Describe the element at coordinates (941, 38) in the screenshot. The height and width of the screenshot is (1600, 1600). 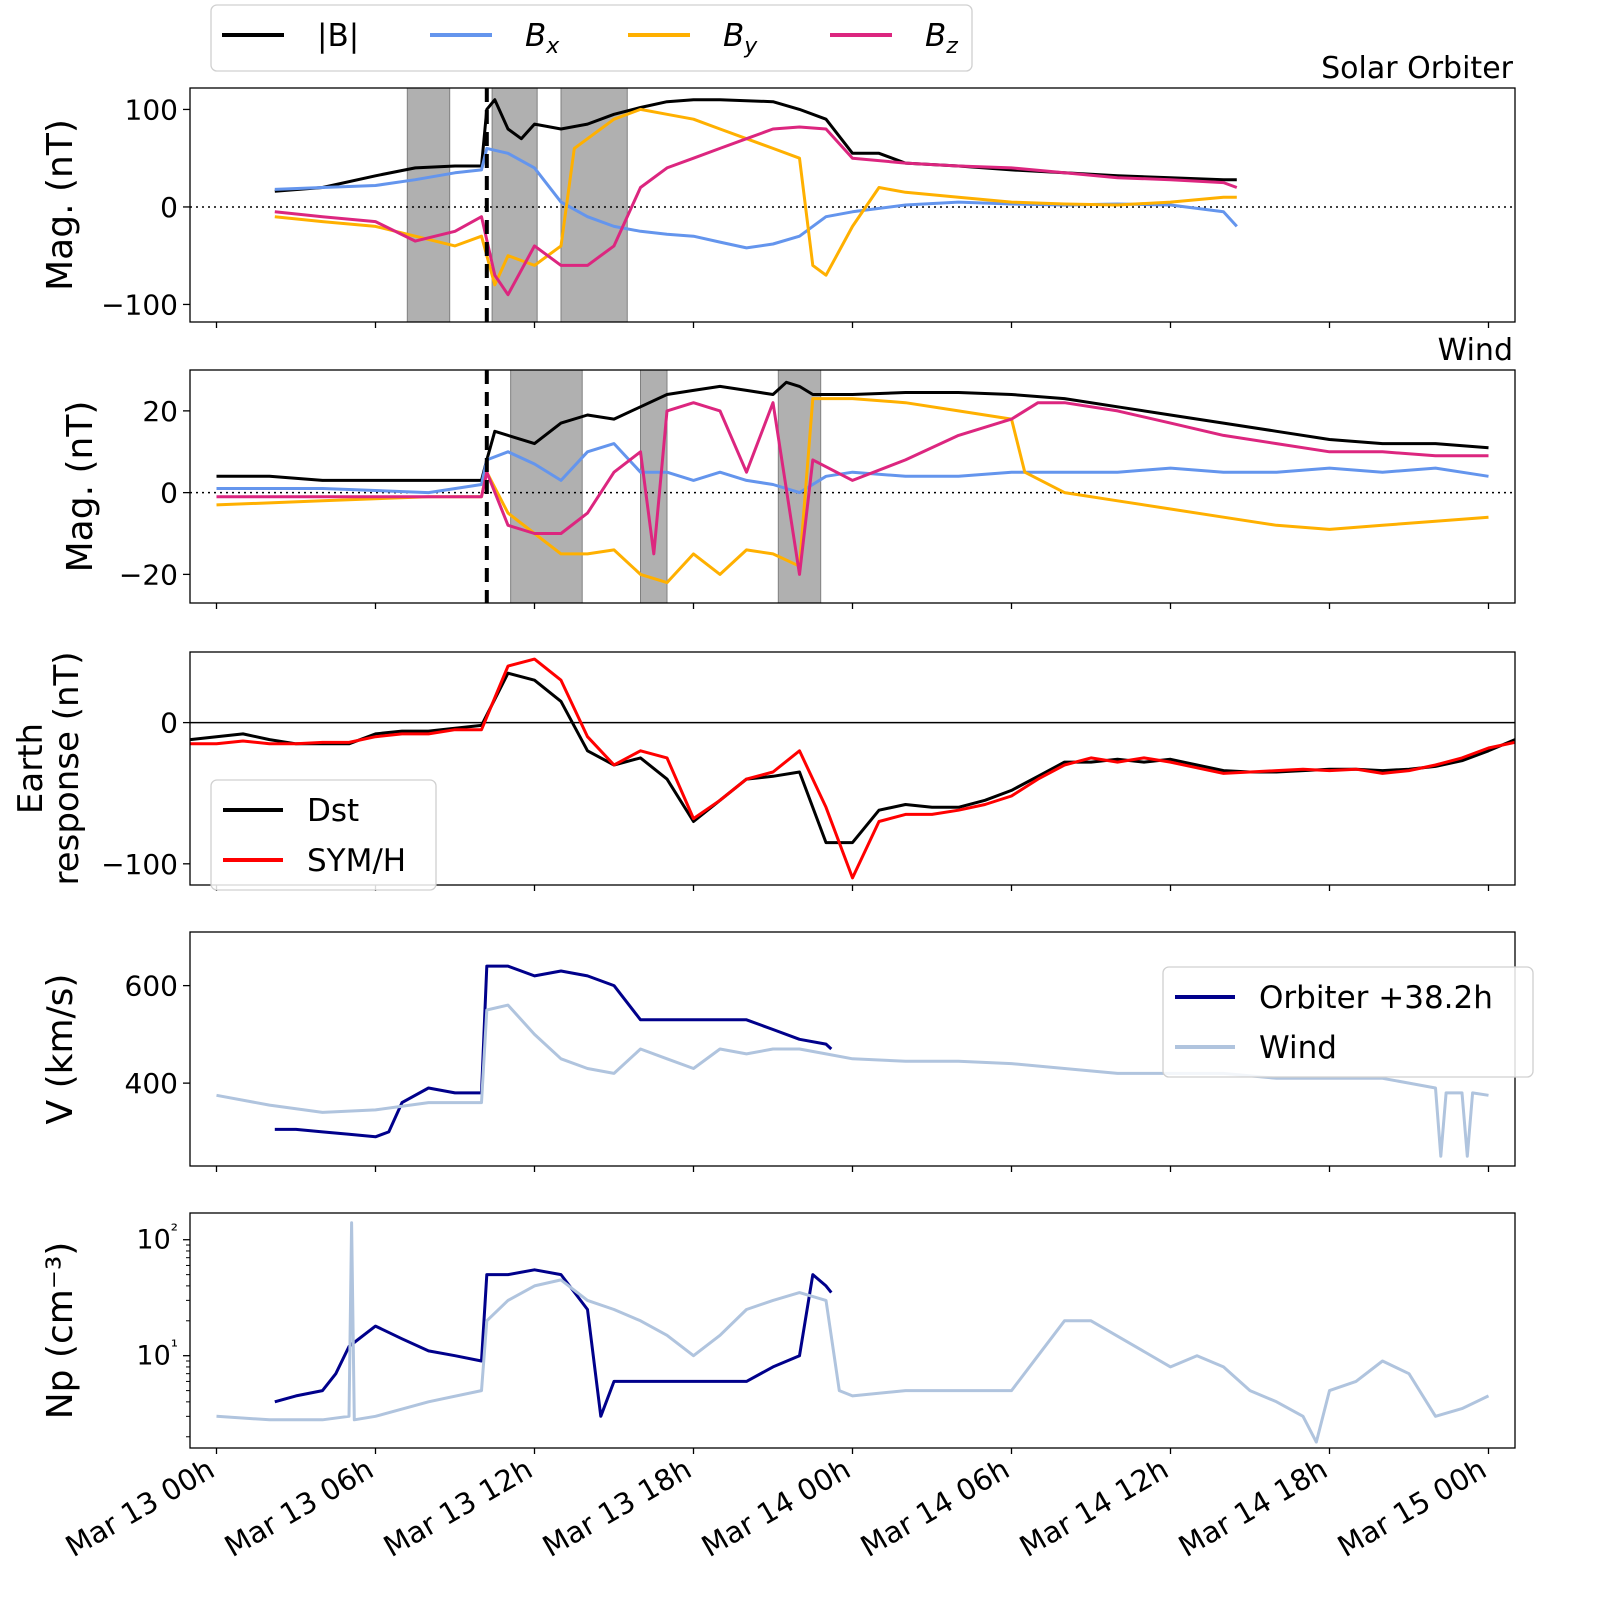
I see `legend-label: Bz` at that location.